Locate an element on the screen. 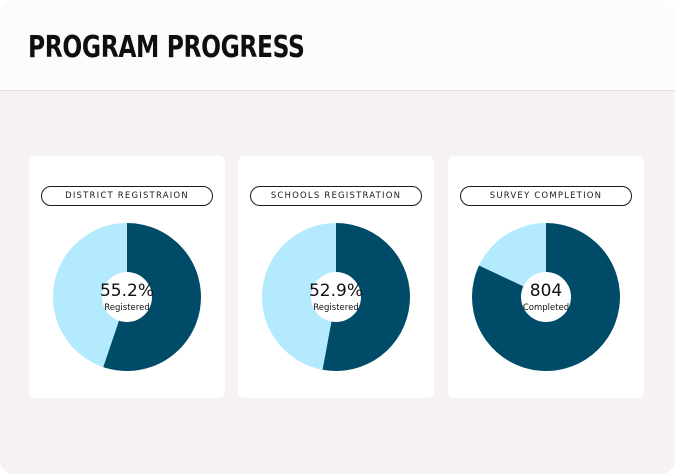 The image size is (675, 474). survey-completion-card: SURVEY COMPLETION 804 Completed is located at coordinates (546, 277).